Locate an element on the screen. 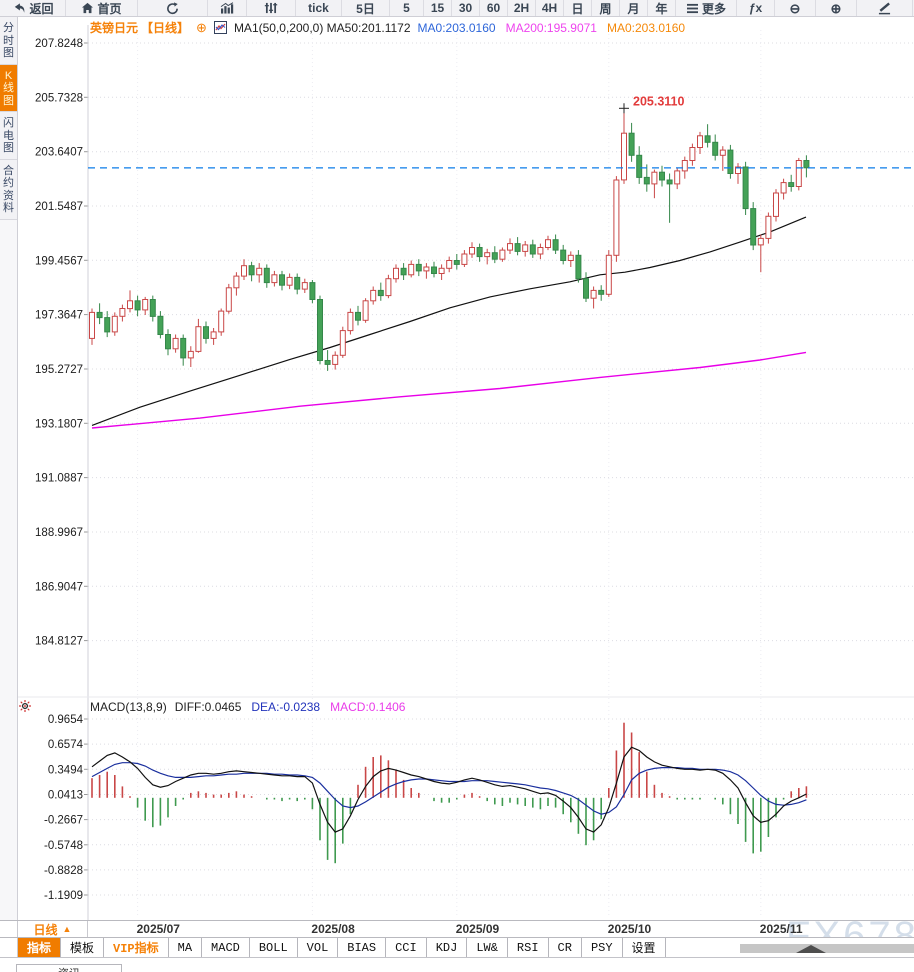 The image size is (914, 972). indicator-tab-LW&: LW& is located at coordinates (487, 947).